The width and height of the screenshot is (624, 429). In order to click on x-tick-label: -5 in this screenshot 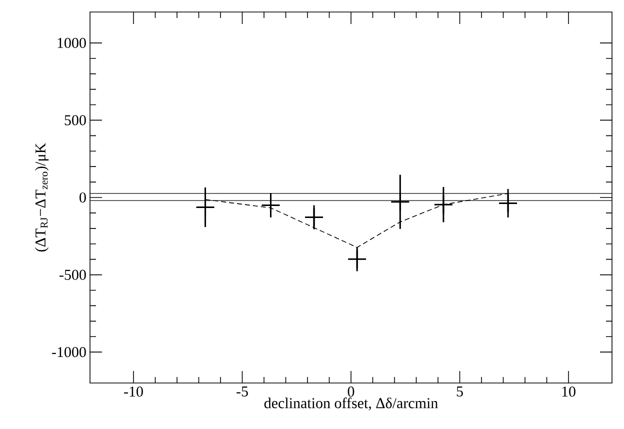, I will do `click(242, 391)`.